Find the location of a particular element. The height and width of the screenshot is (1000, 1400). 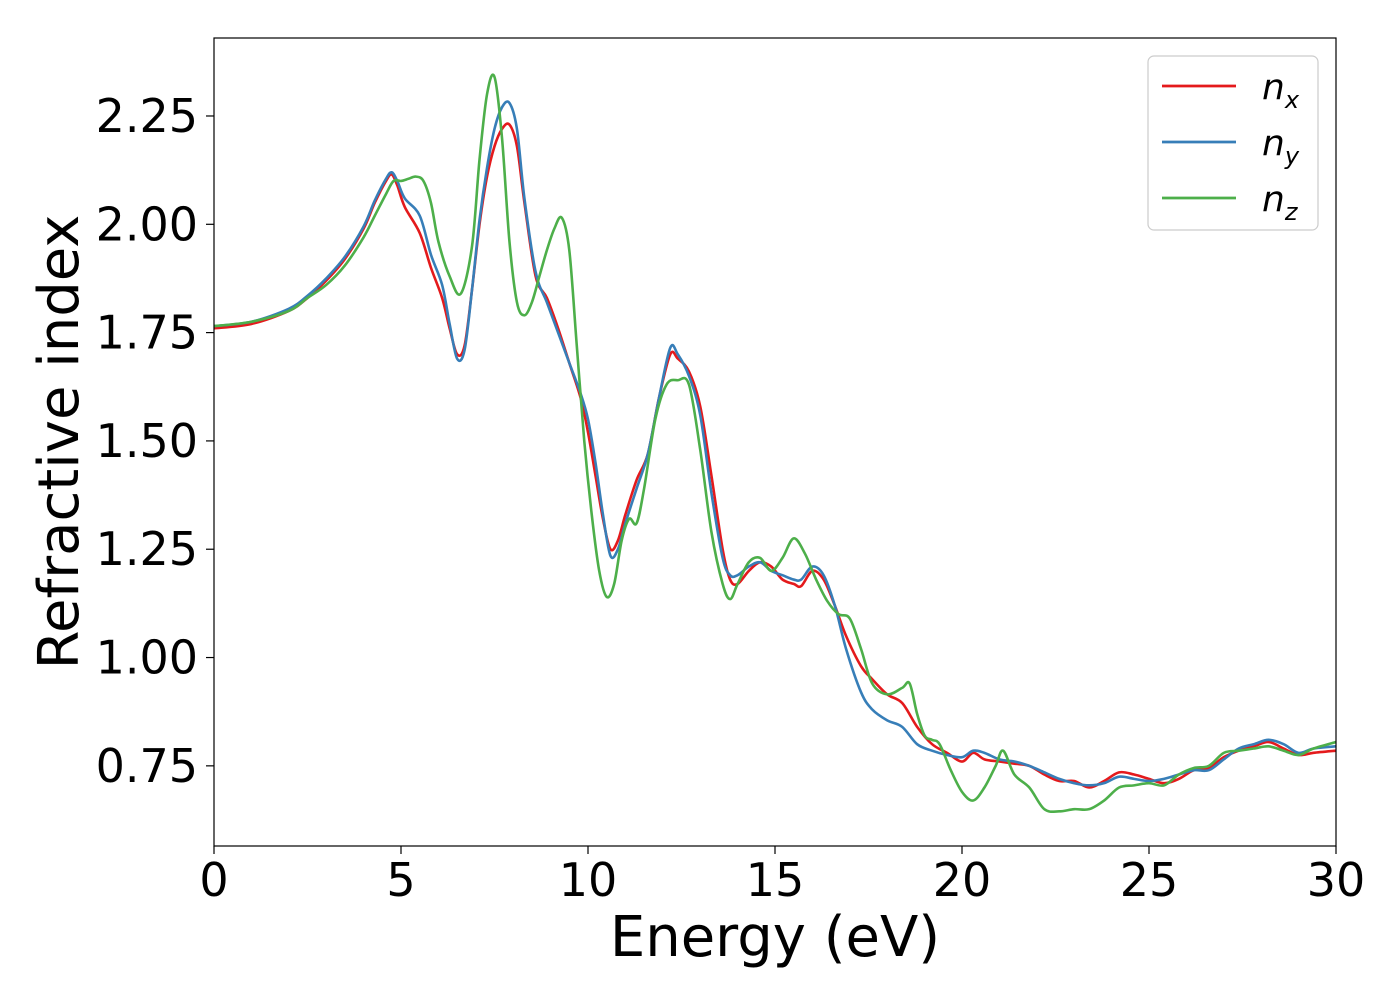

x-tick-label: 10 is located at coordinates (588, 880).